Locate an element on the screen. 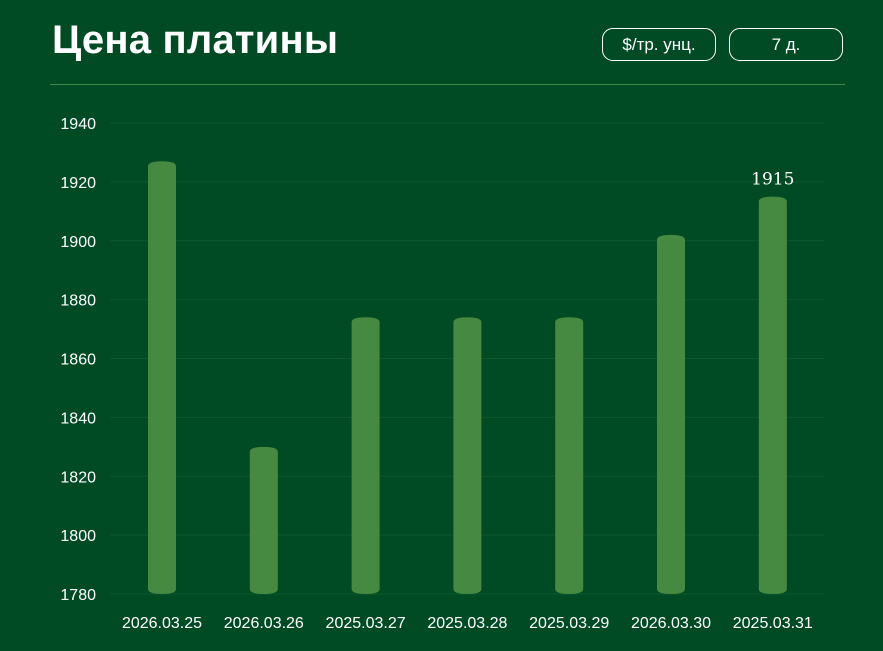  y-tick-label: 1920 is located at coordinates (78, 183).